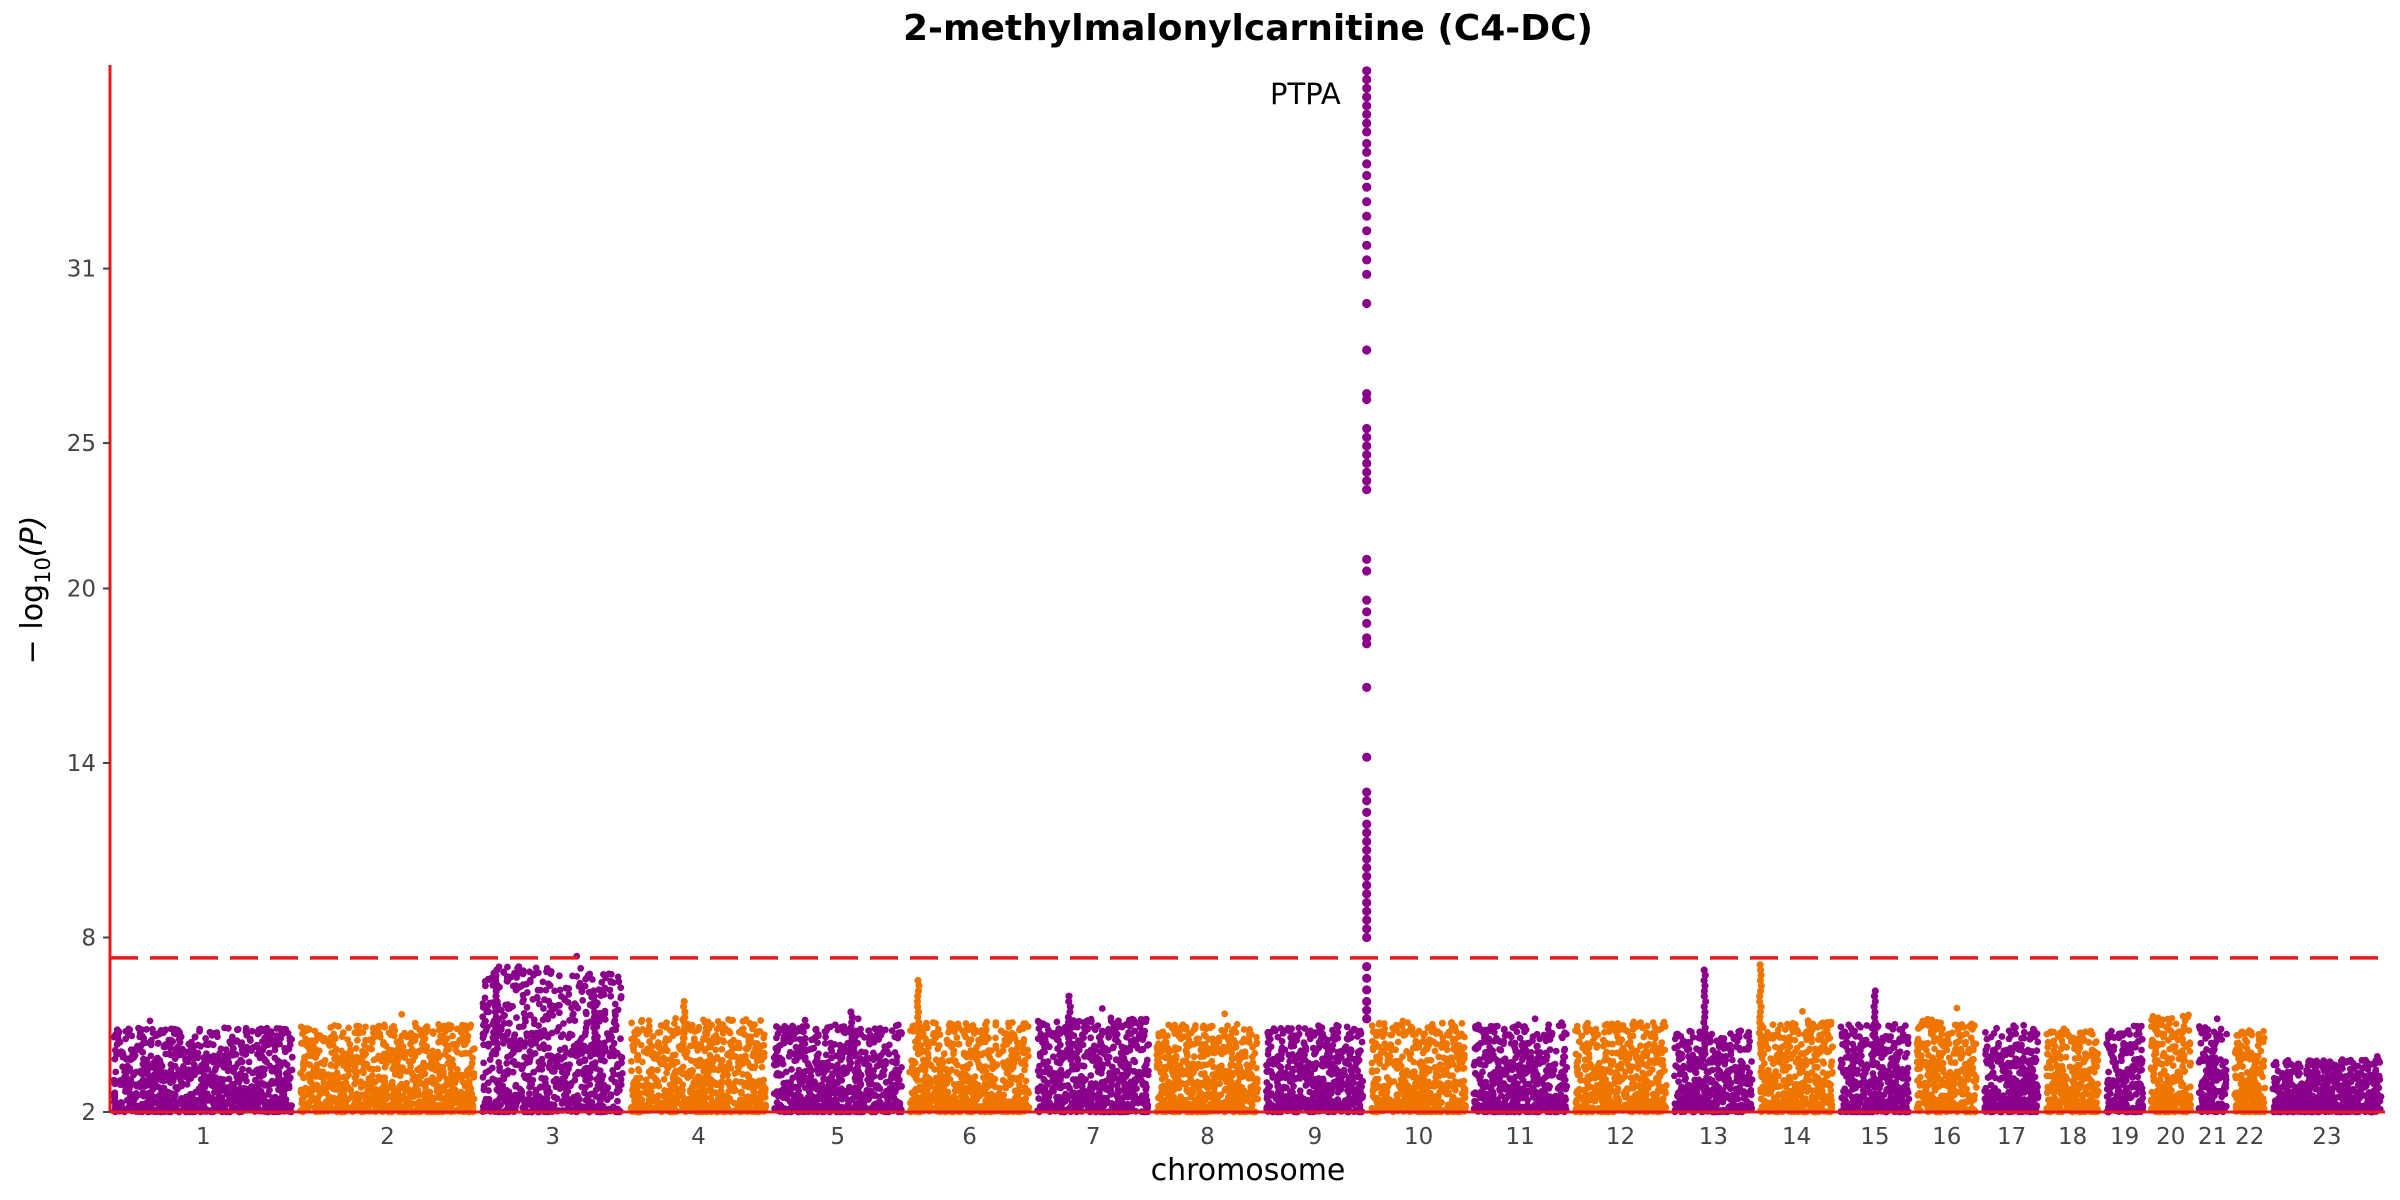 This screenshot has width=2400, height=1200. Describe the element at coordinates (837, 1137) in the screenshot. I see `x-tick-label-5: 5` at that location.